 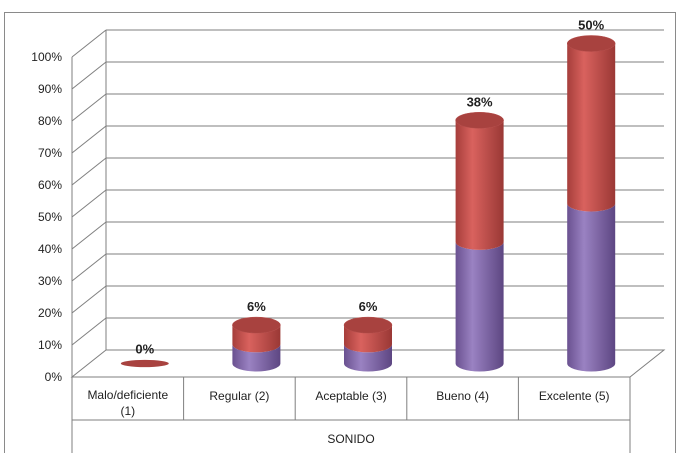 I want to click on category-label: Bueno (4), so click(x=462, y=396).